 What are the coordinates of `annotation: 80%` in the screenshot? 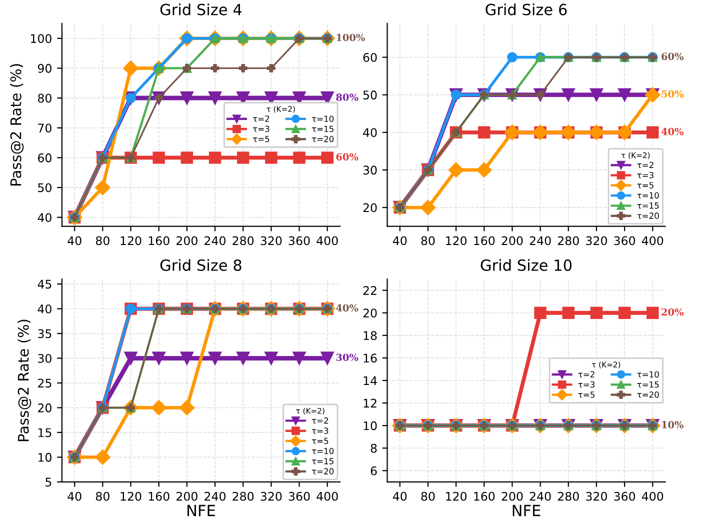 It's located at (347, 97).